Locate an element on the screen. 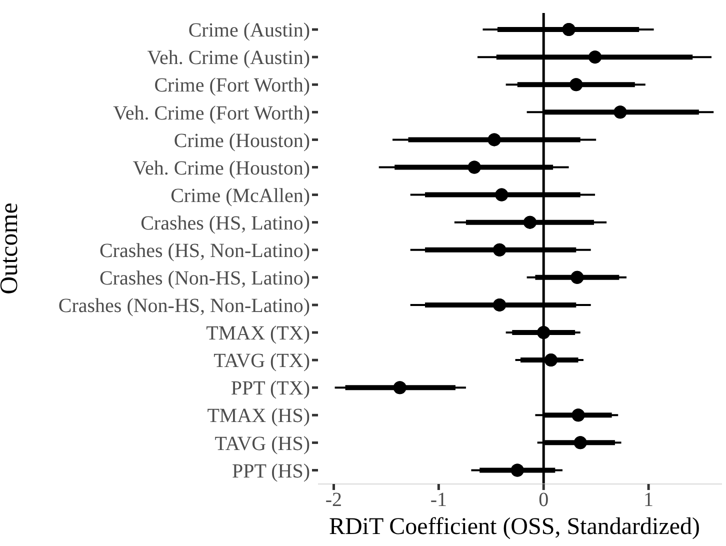  y-tick-label: Crashes (Non-HS, Non-Latino) is located at coordinates (184, 306).